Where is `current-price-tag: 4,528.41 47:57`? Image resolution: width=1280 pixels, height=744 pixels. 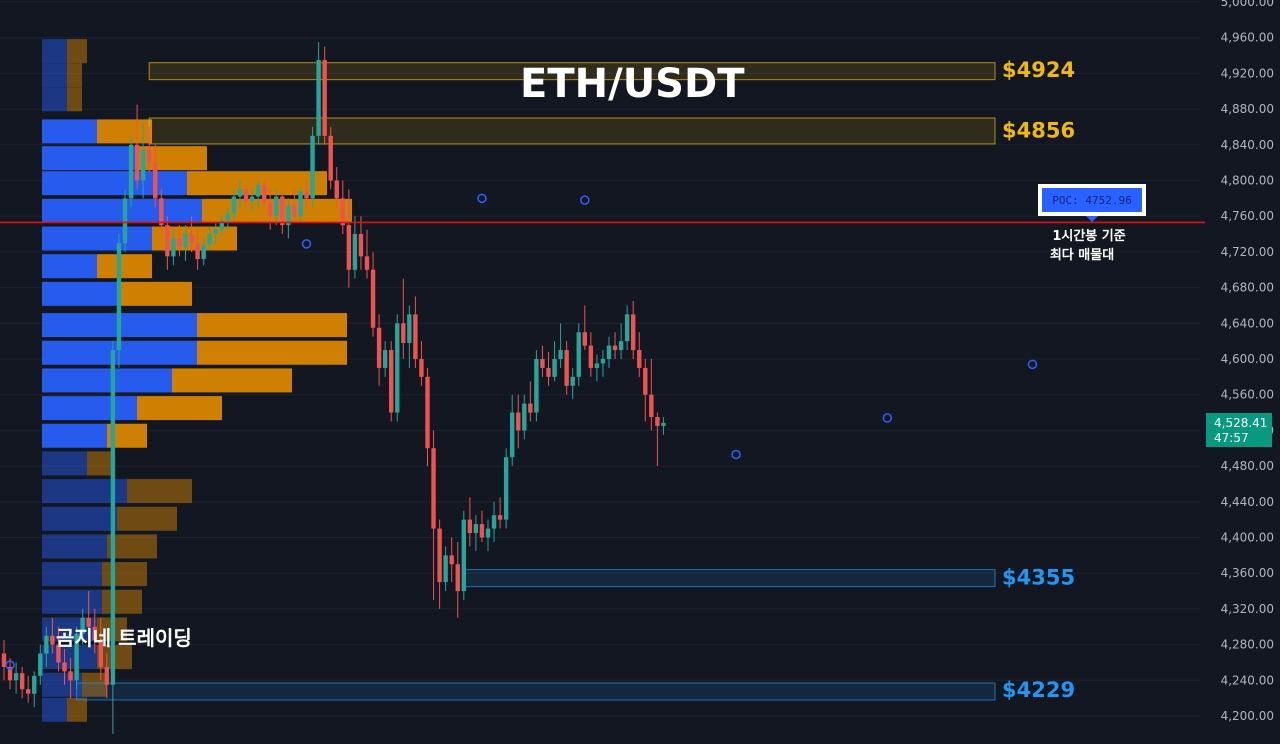
current-price-tag: 4,528.41 47:57 is located at coordinates (1239, 430).